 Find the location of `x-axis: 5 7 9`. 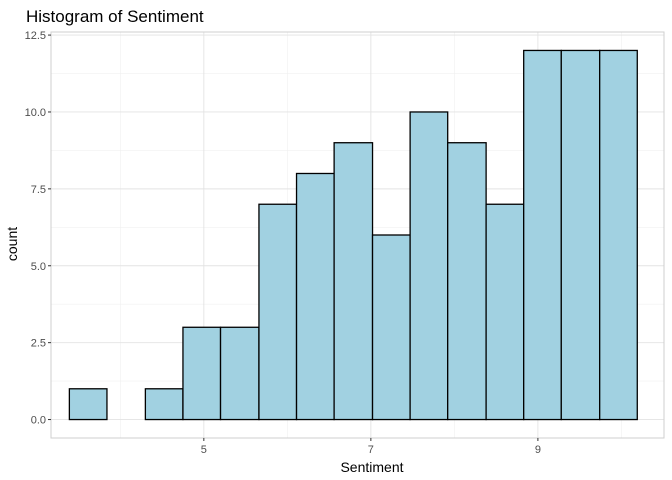

x-axis: 5 7 9 is located at coordinates (371, 447).